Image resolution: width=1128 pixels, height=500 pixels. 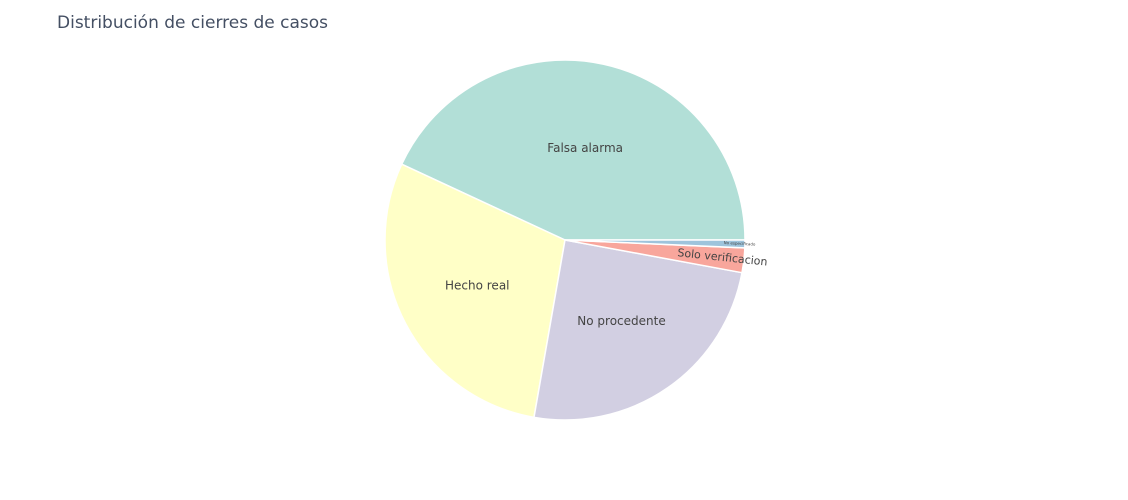 What do you see at coordinates (477, 285) in the screenshot?
I see `pie-label-hecho-real: Hecho real` at bounding box center [477, 285].